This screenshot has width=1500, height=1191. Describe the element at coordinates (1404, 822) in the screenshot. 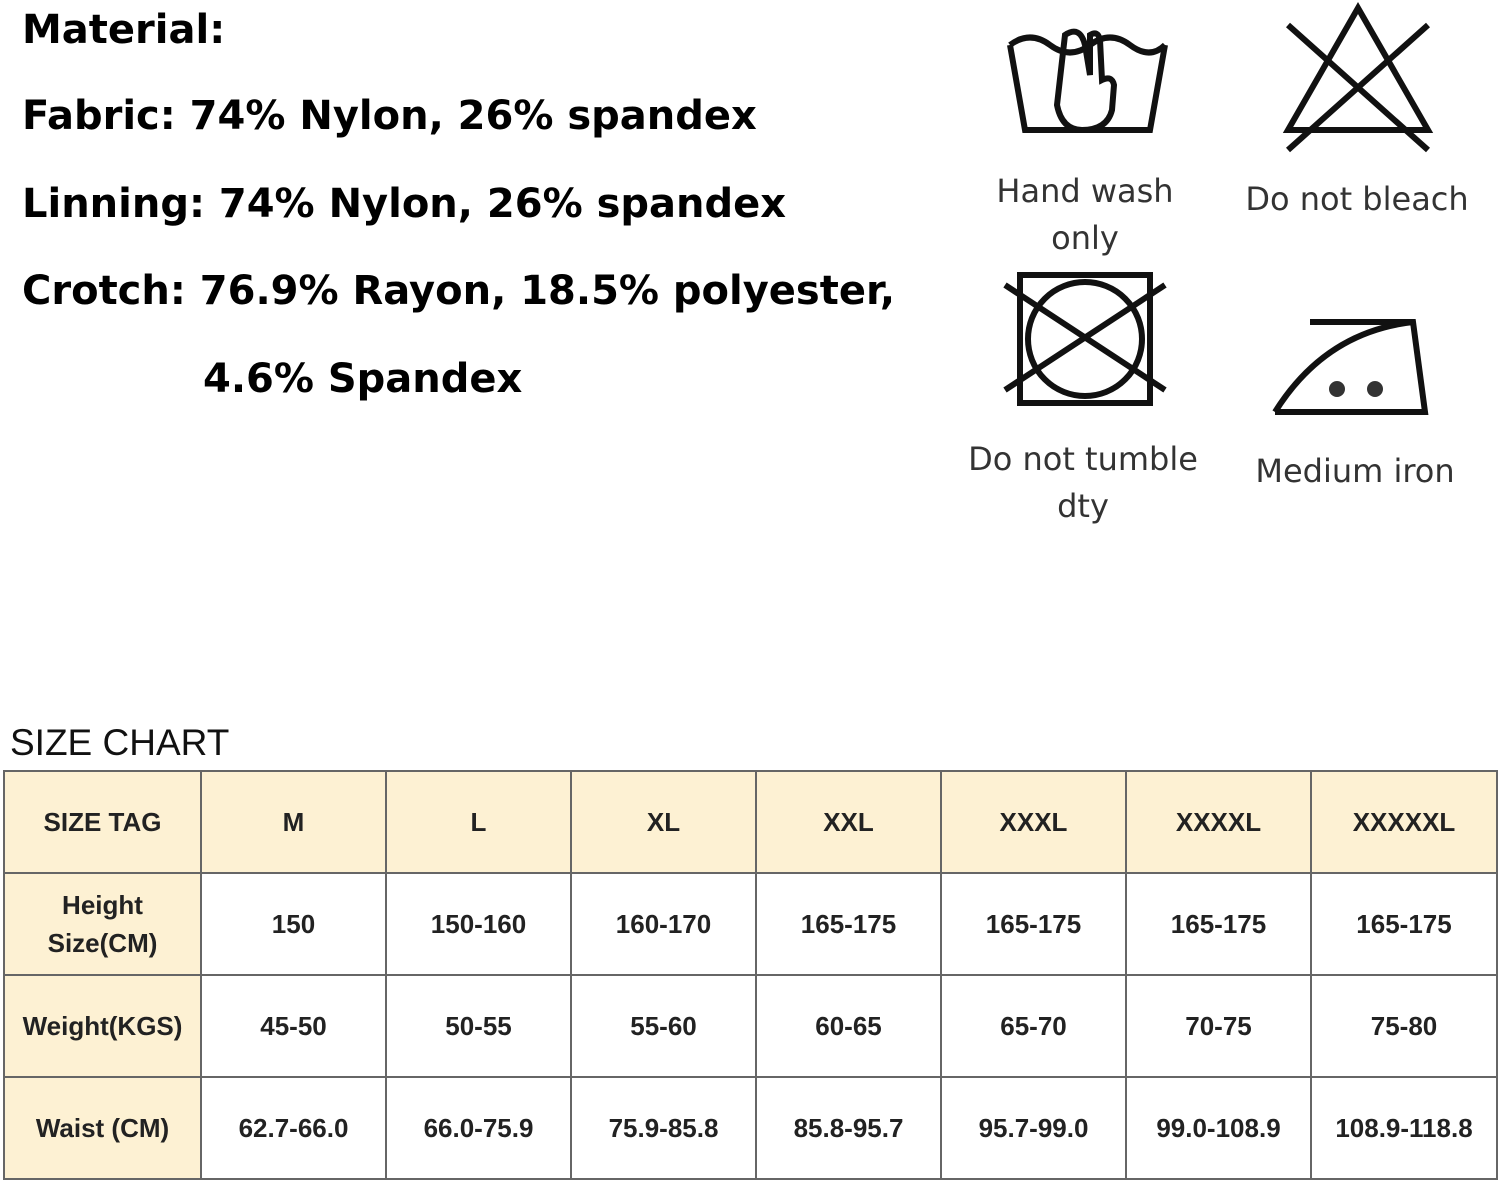

I see `header-cell: XXXXXL` at that location.